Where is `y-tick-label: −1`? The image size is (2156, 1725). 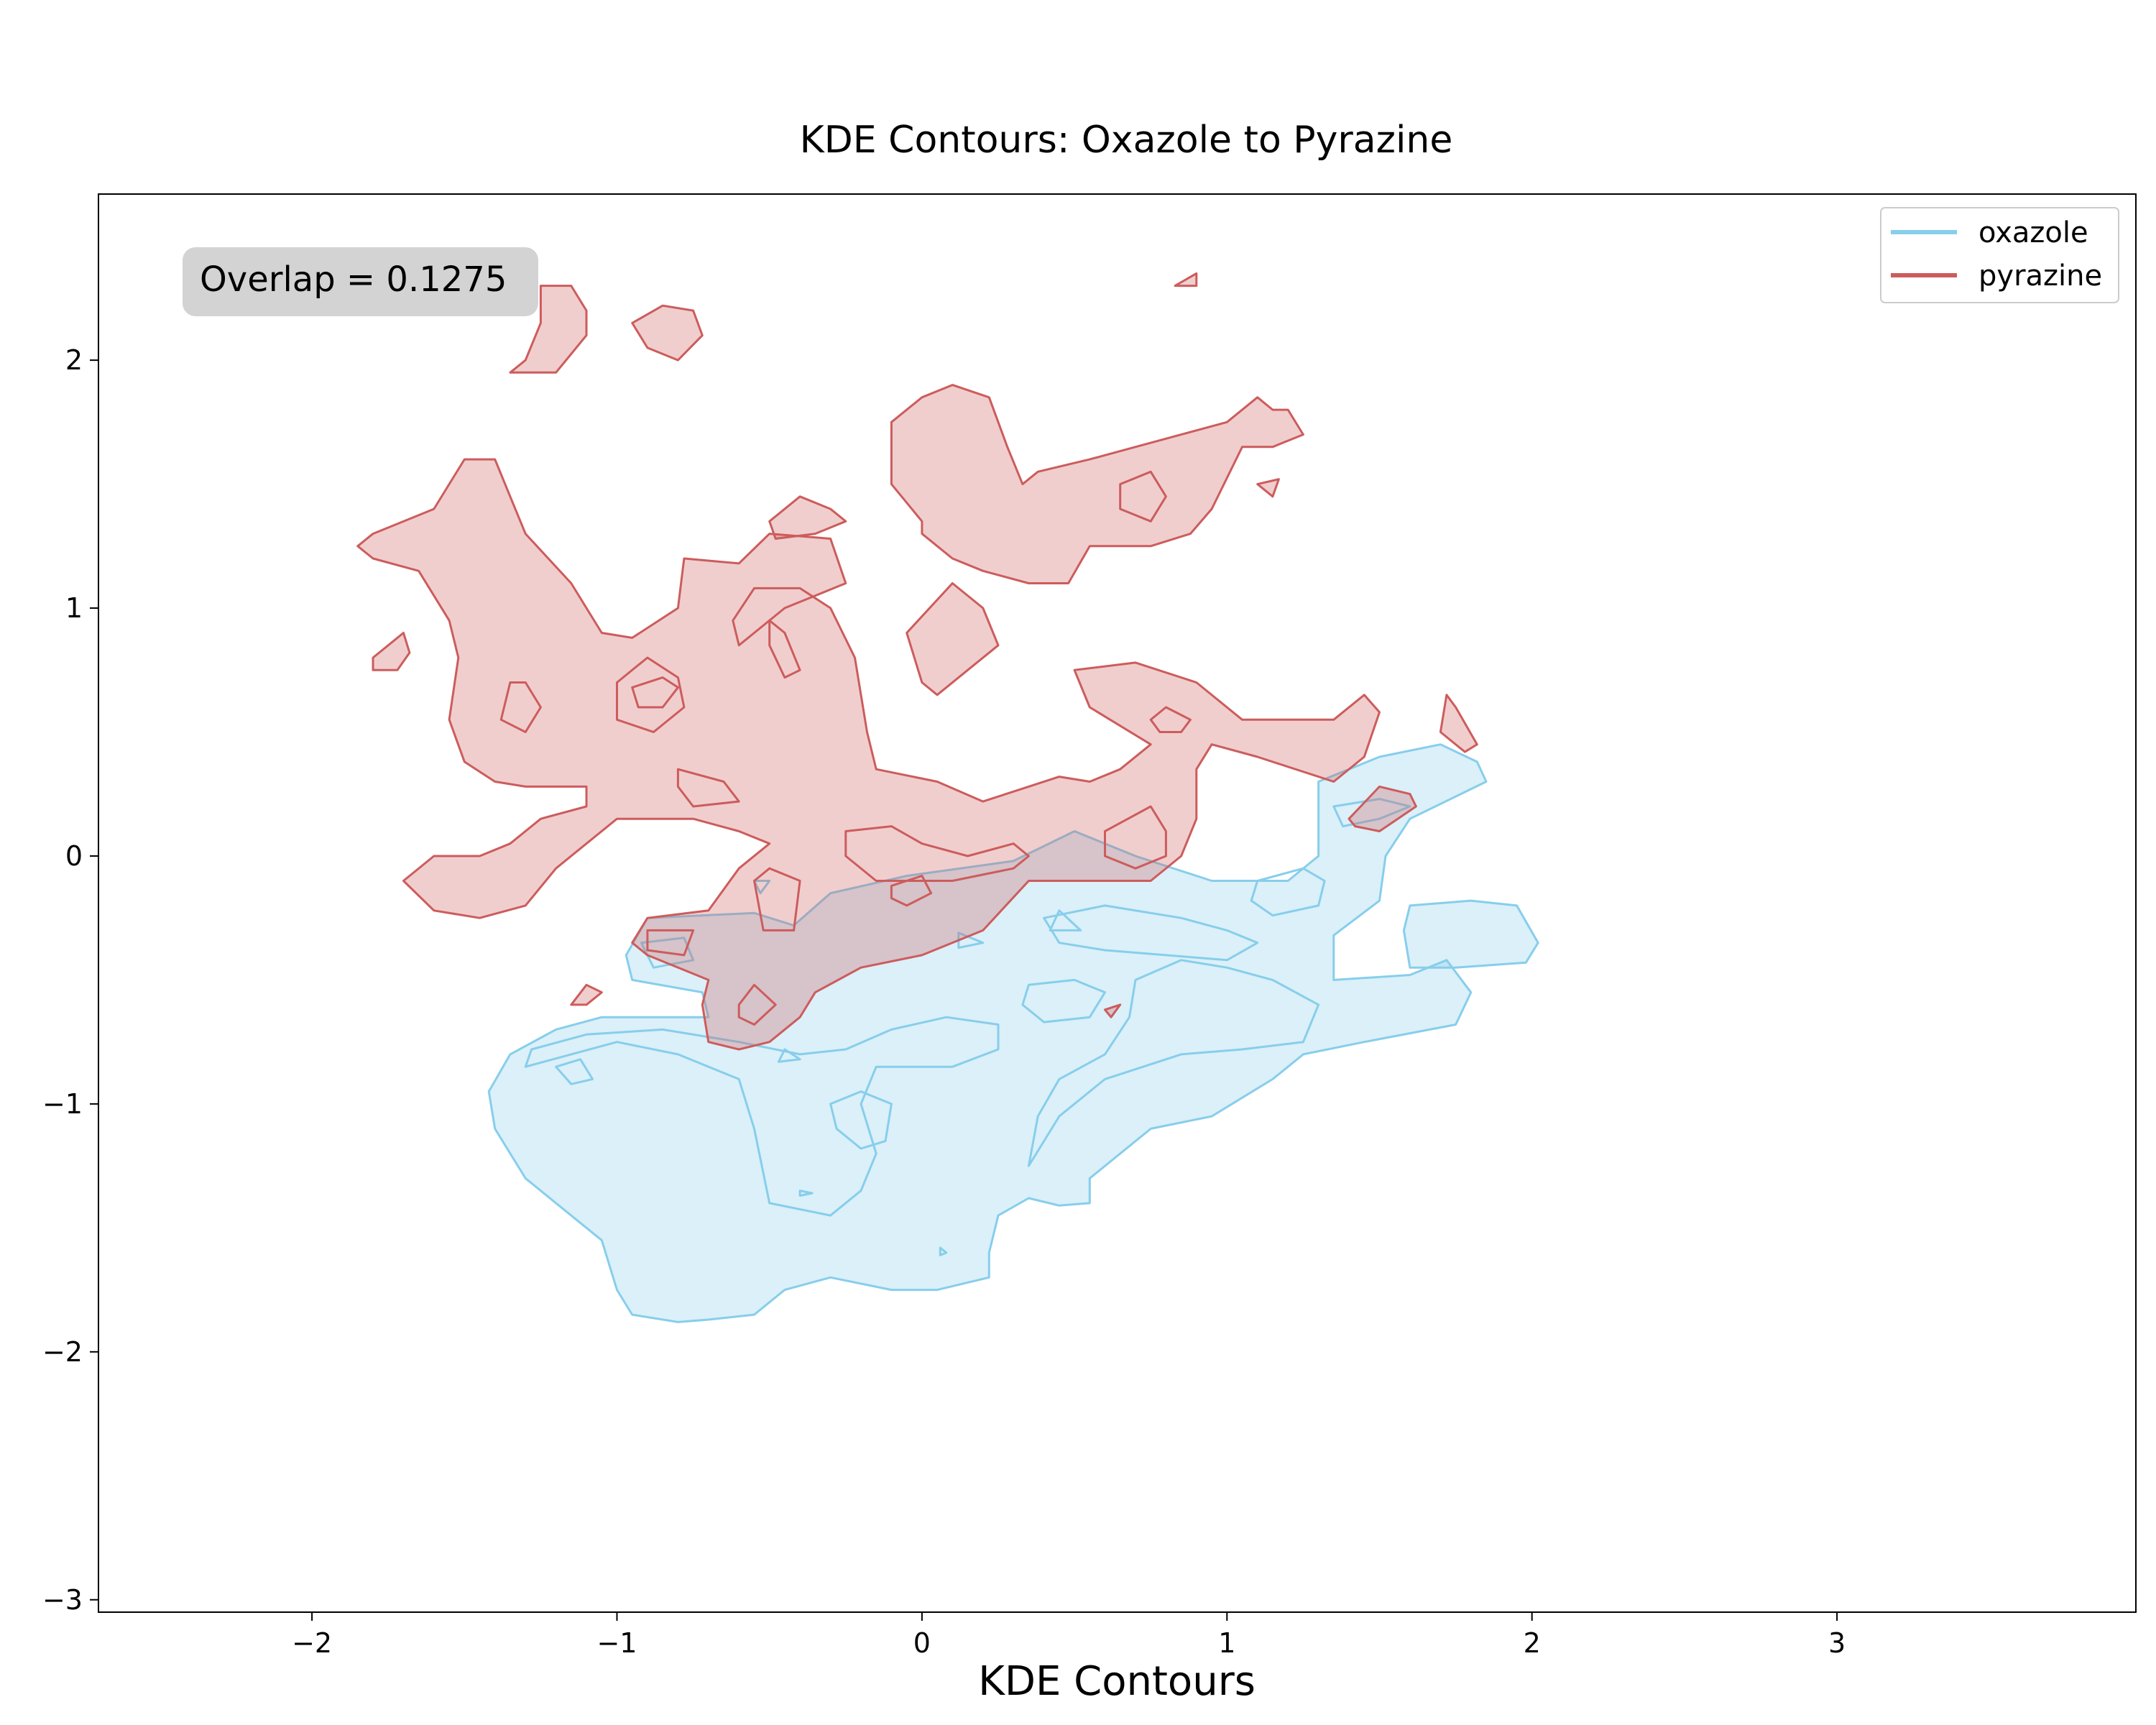
y-tick-label: −1 is located at coordinates (63, 1104).